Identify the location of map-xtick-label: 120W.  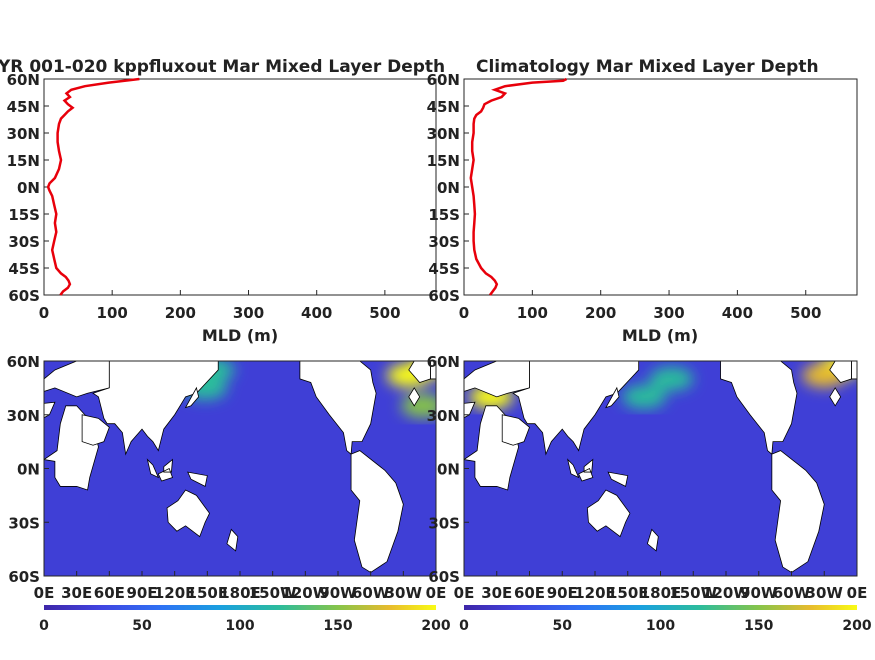
(305, 593).